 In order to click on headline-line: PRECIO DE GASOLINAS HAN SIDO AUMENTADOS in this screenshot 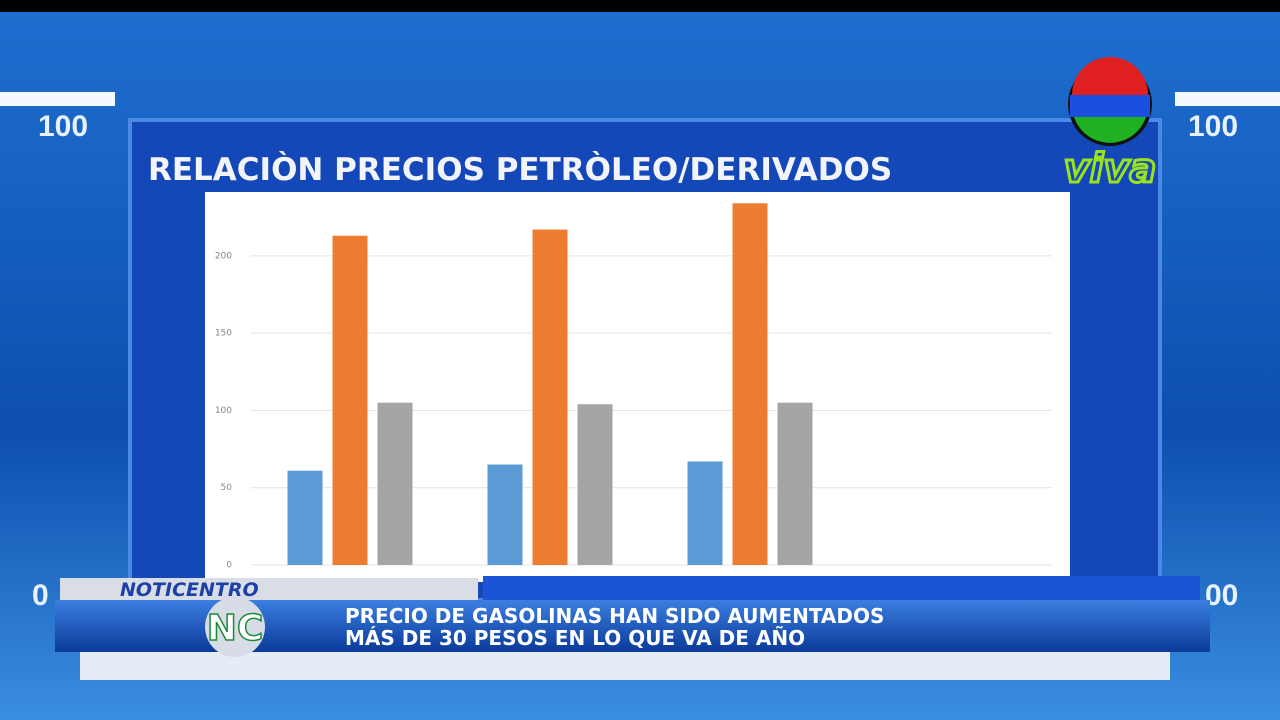, I will do `click(614, 616)`.